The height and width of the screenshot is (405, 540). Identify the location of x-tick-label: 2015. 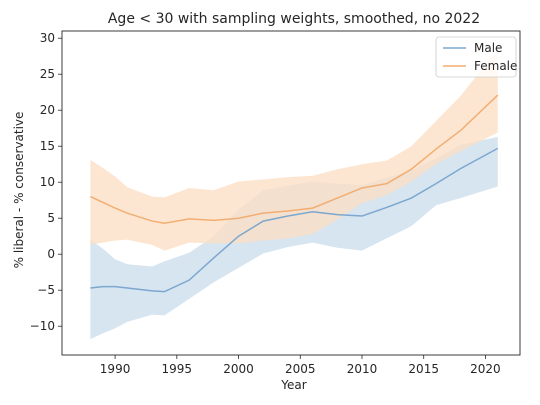
(423, 369).